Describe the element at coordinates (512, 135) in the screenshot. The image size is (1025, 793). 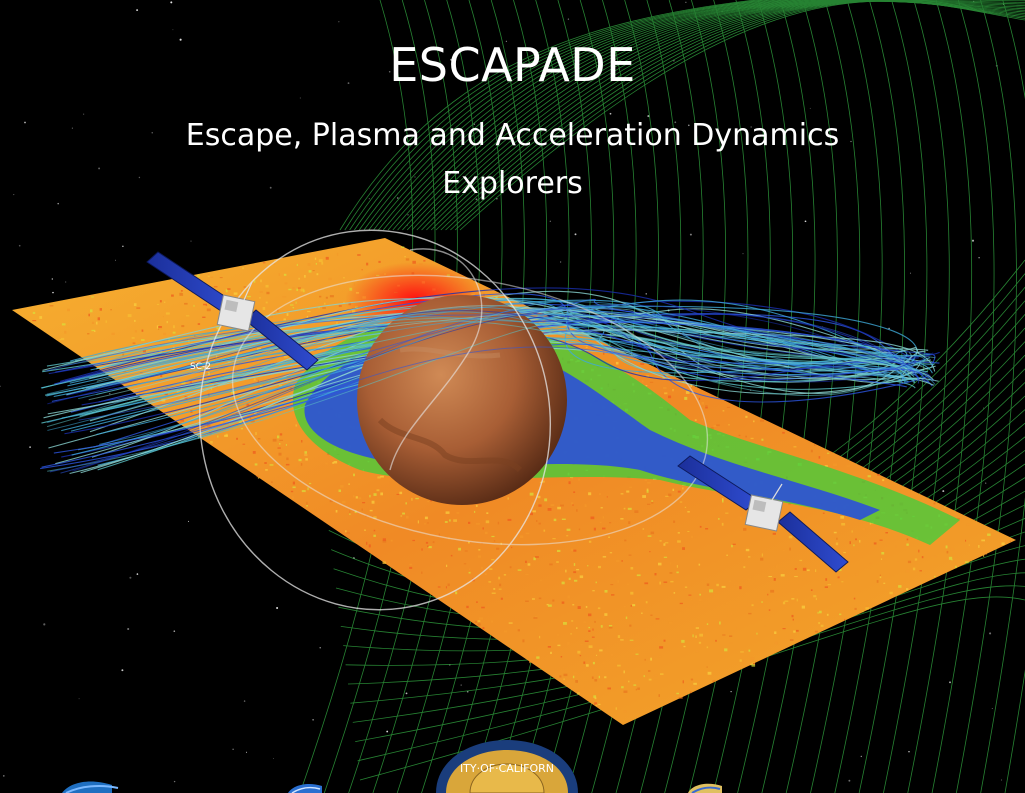
I see `subtitle-line-1: Escape, Plasma and Acceleration Dynamics` at that location.